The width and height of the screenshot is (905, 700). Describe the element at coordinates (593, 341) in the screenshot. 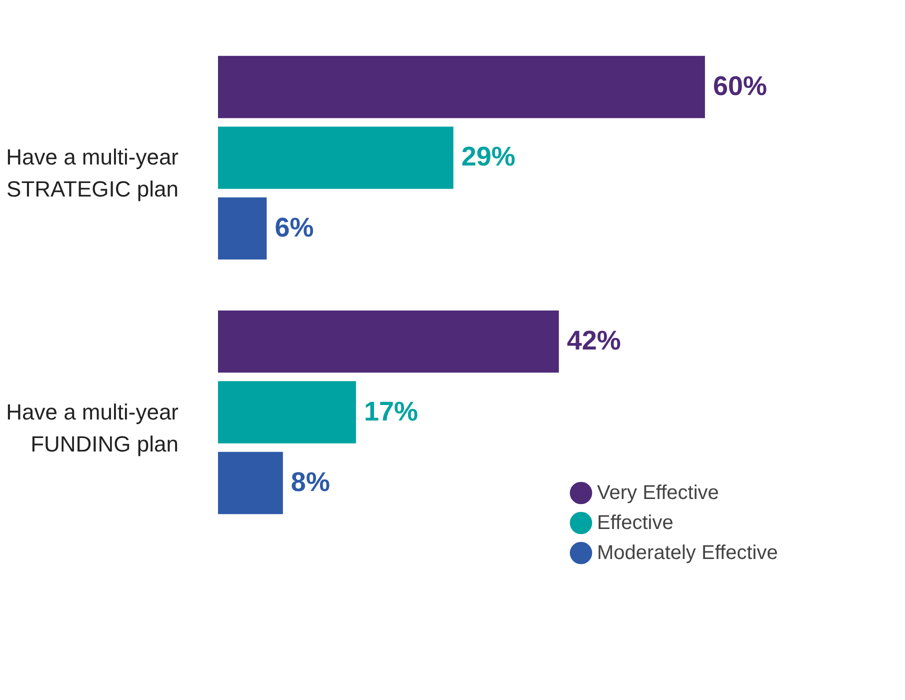

I see `data-label: 42%` at that location.